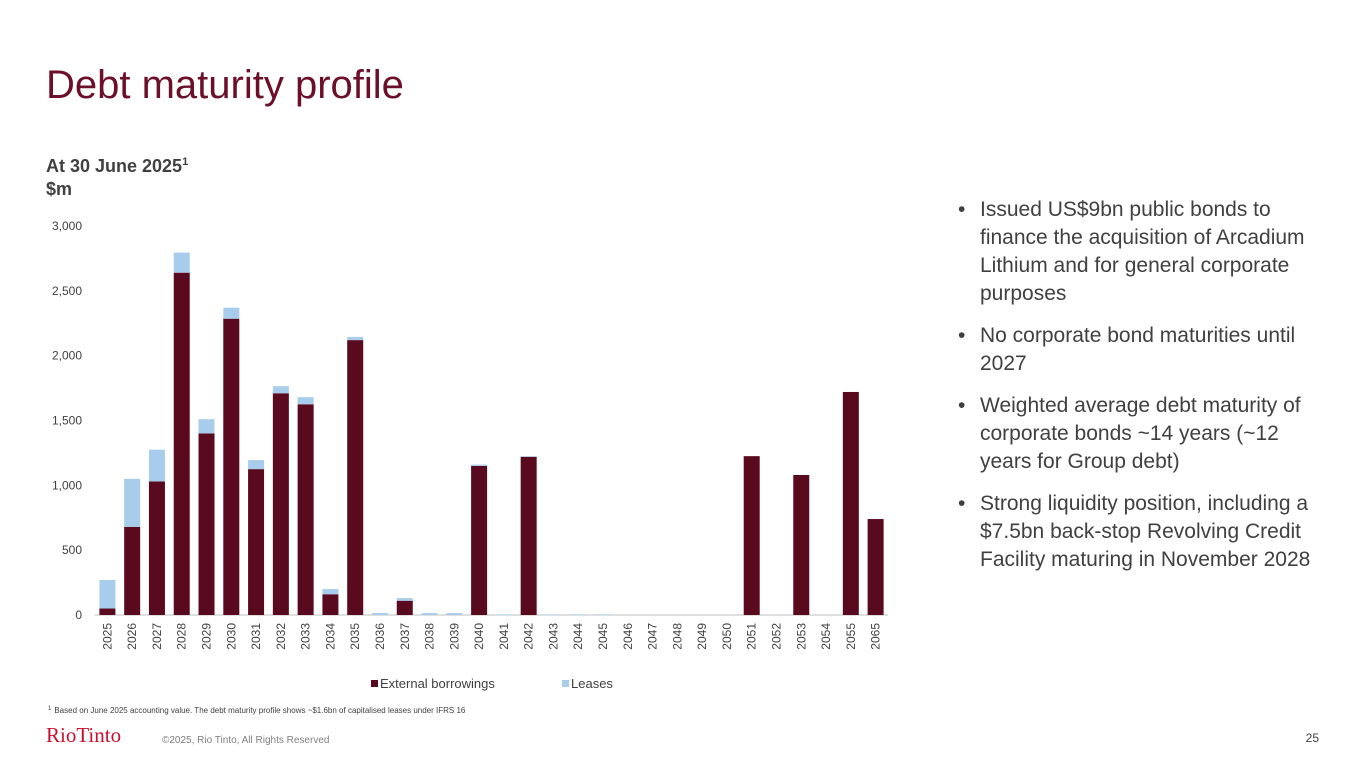  What do you see at coordinates (553, 636) in the screenshot?
I see `x-tick-label: 2043` at bounding box center [553, 636].